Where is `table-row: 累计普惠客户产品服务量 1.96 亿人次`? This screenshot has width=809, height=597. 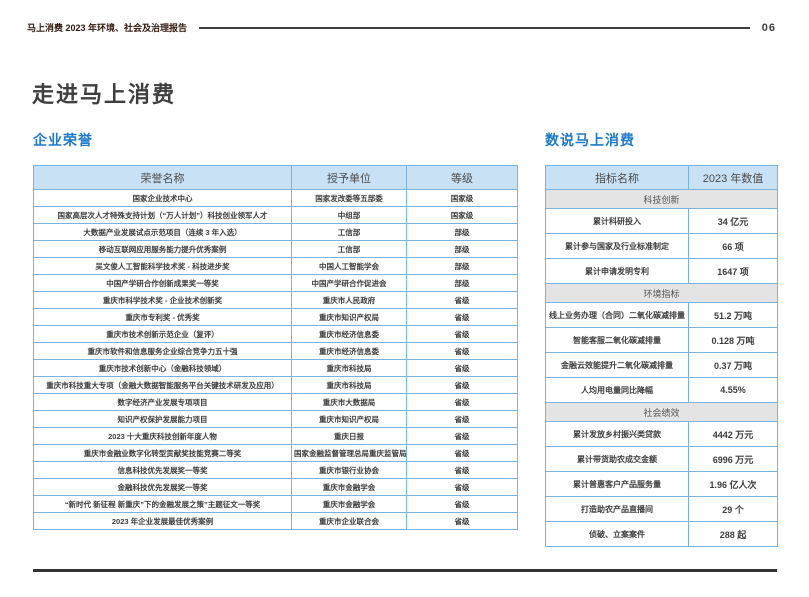
table-row: 累计普惠客户产品服务量 1.96 亿人次 is located at coordinates (661, 484).